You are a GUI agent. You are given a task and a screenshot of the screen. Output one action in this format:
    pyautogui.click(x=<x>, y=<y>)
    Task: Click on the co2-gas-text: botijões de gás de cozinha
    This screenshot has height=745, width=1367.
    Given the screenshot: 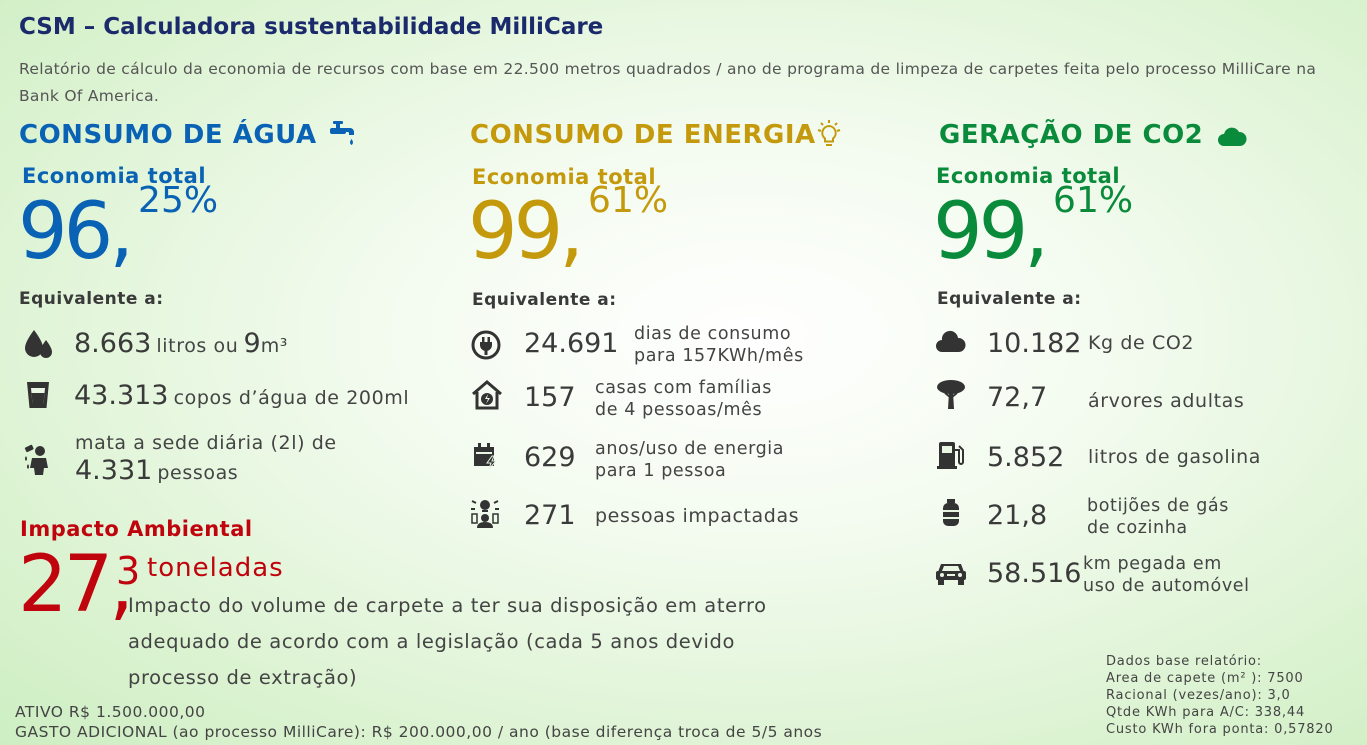 What is the action you would take?
    pyautogui.click(x=1158, y=517)
    